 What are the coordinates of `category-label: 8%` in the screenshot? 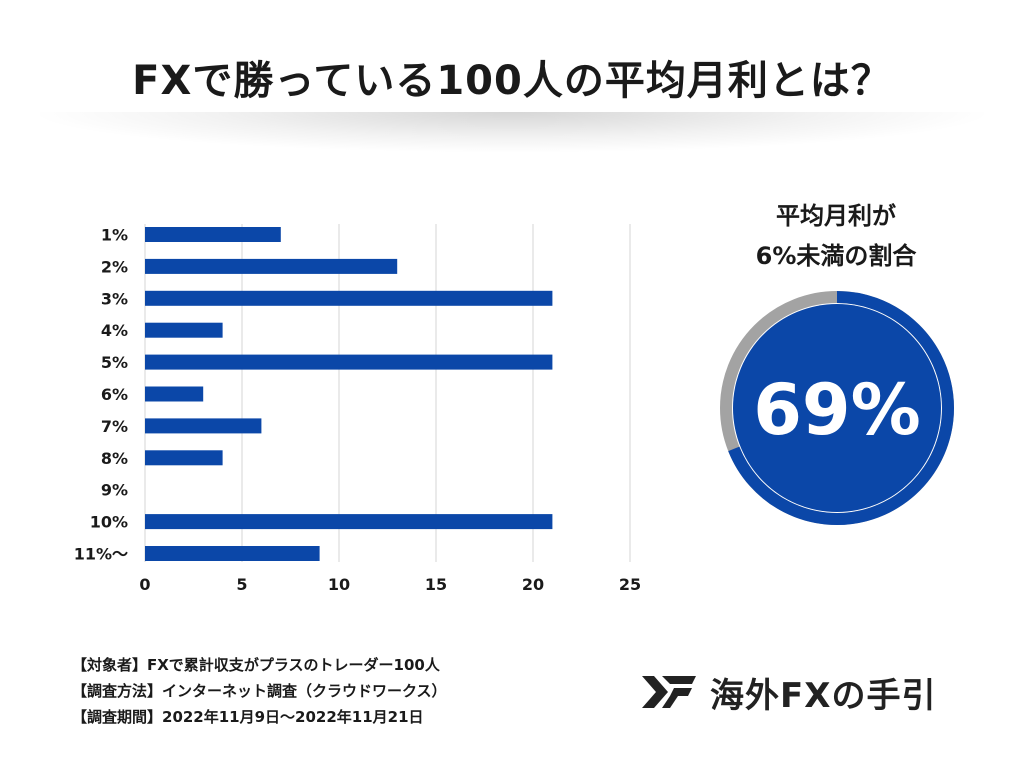 It's located at (114, 458).